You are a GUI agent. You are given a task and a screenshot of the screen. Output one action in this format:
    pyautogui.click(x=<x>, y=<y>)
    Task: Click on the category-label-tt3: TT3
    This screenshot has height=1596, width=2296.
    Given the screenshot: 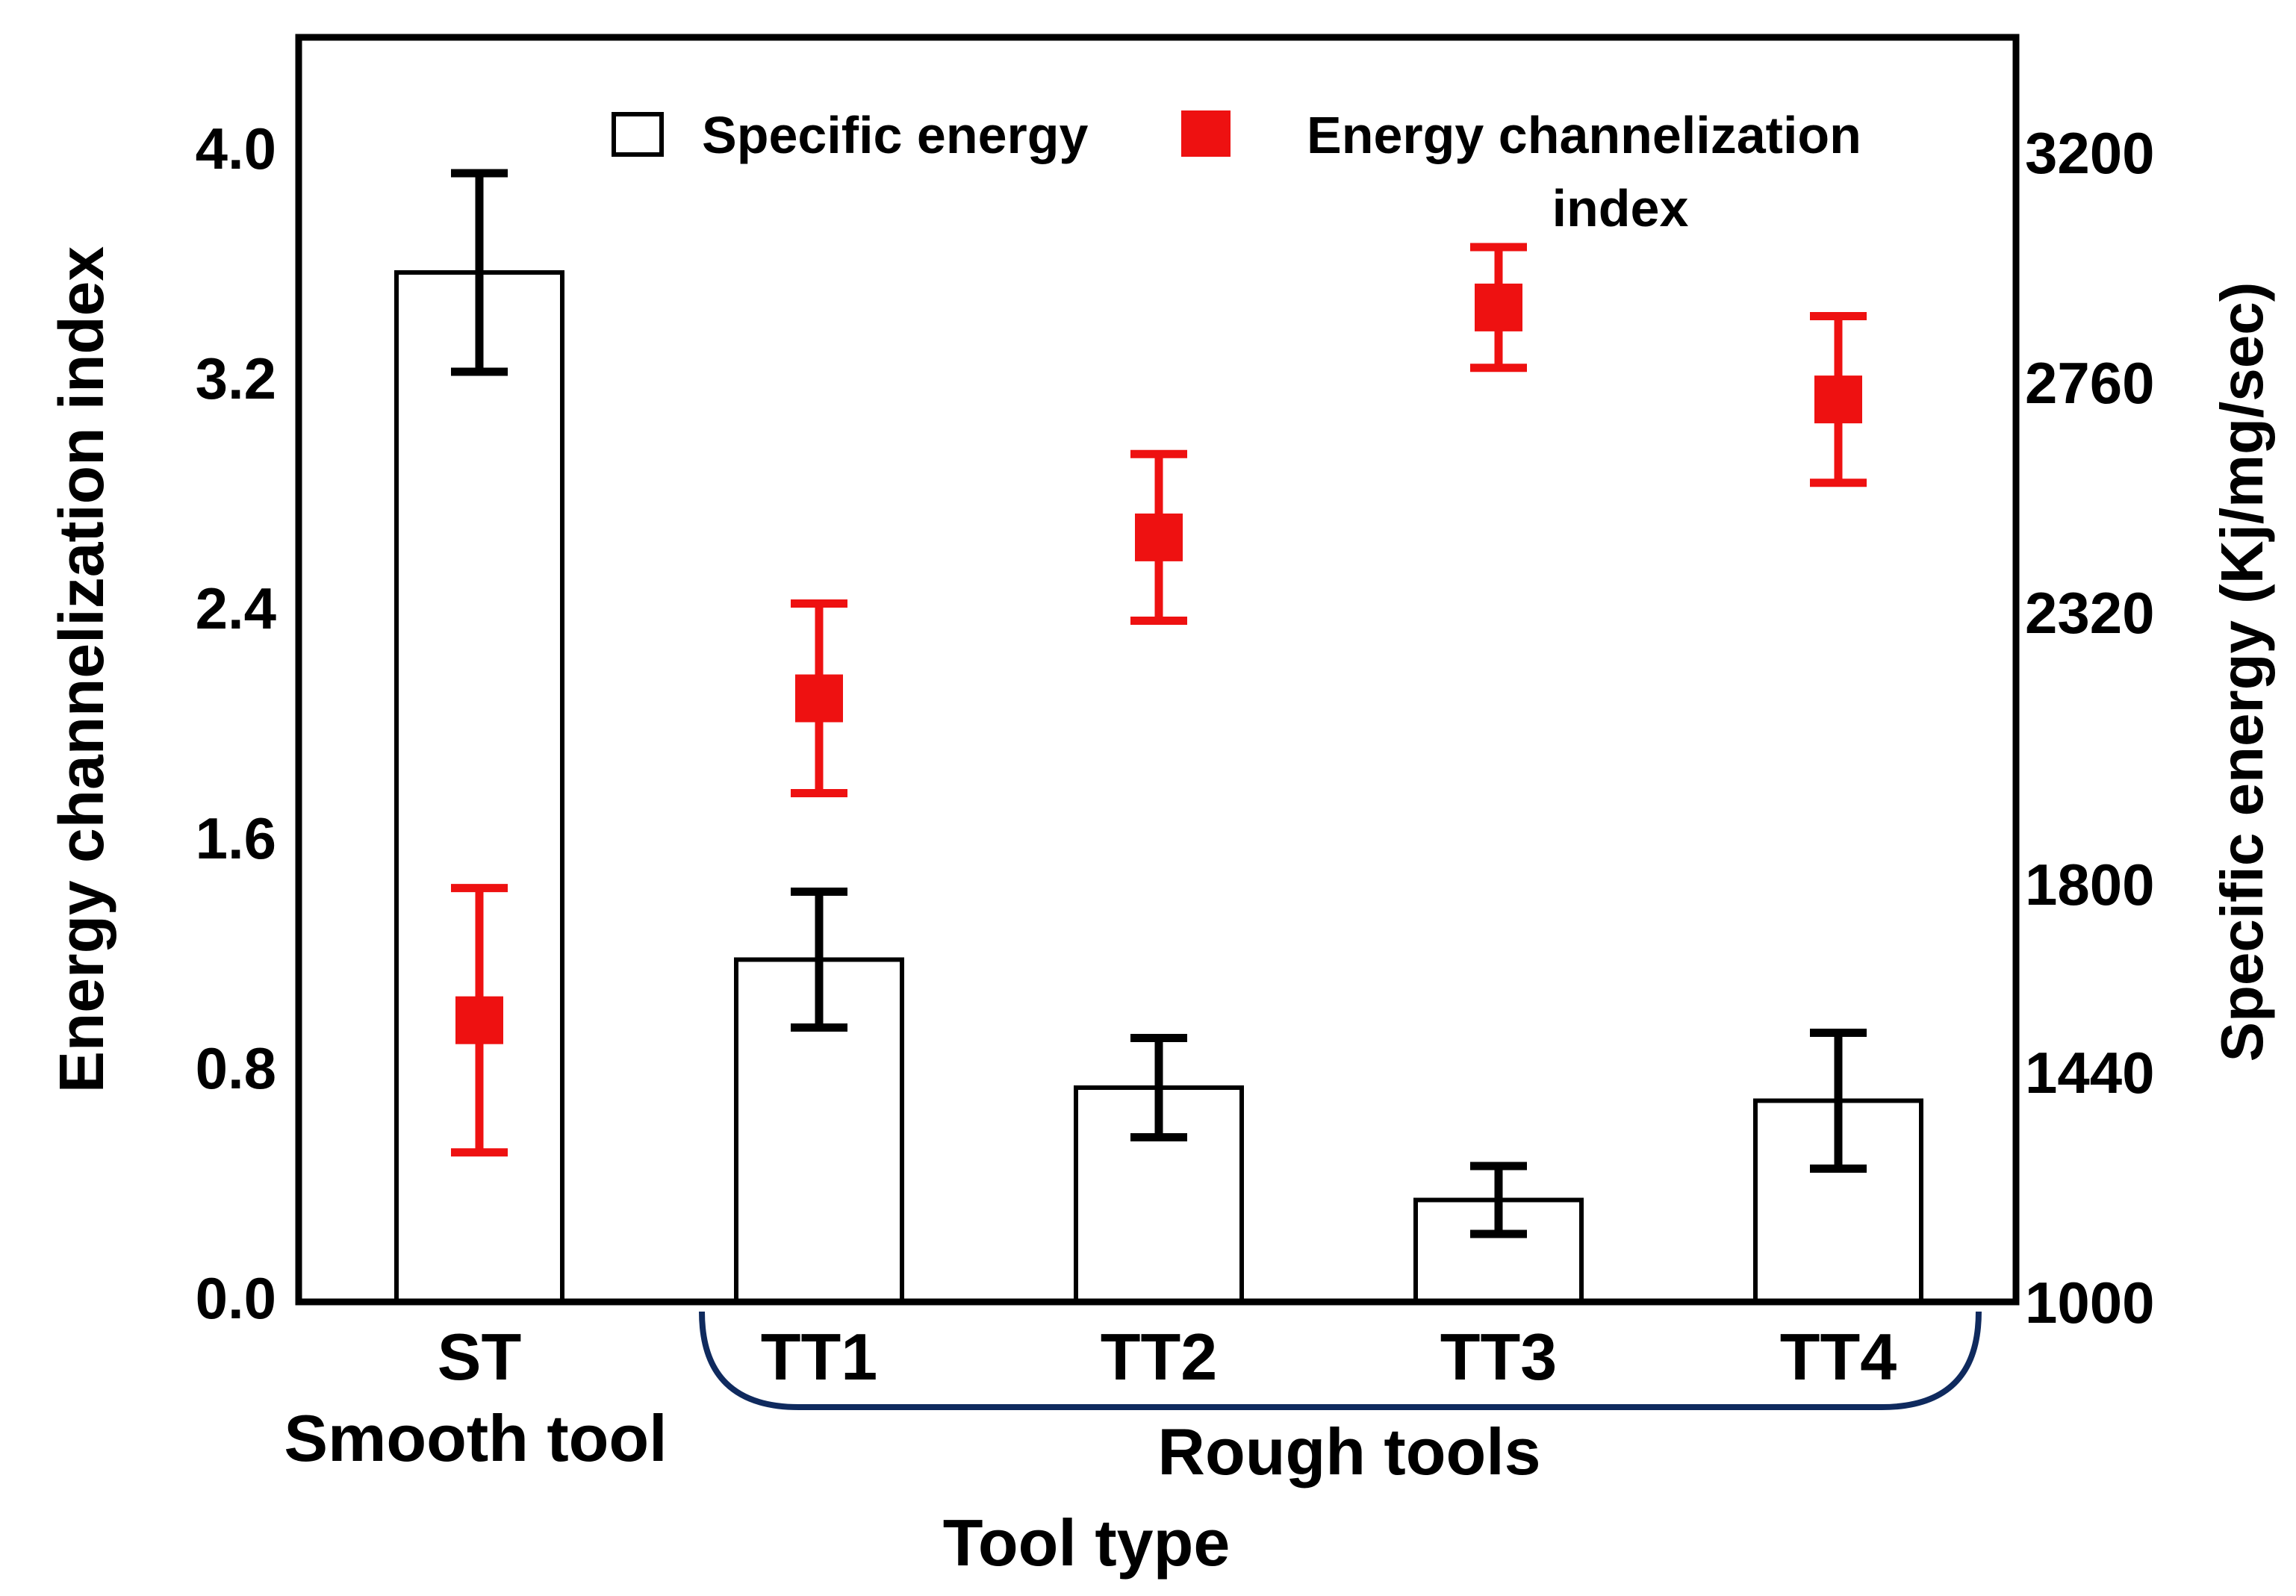 What is the action you would take?
    pyautogui.click(x=1498, y=1357)
    